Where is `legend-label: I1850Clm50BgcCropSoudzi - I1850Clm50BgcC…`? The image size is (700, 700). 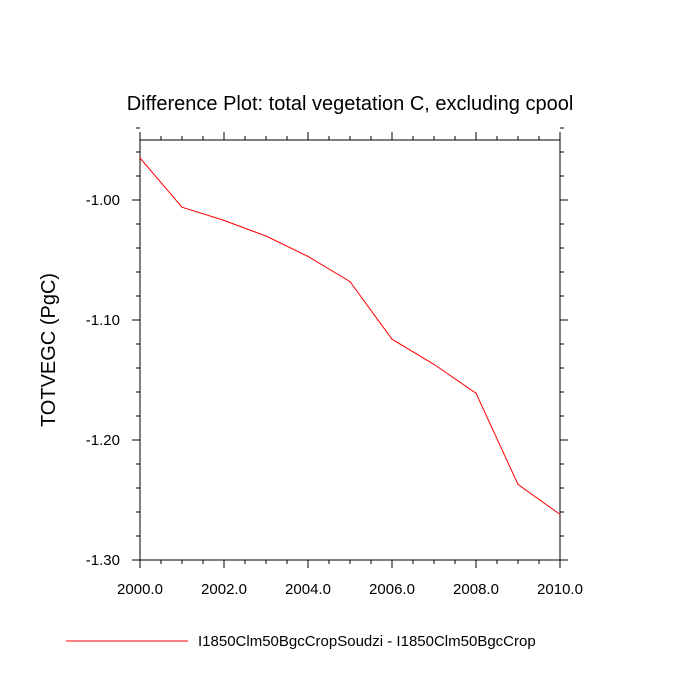
legend-label: I1850Clm50BgcCropSoudzi - I1850Clm50BgcC… is located at coordinates (367, 641).